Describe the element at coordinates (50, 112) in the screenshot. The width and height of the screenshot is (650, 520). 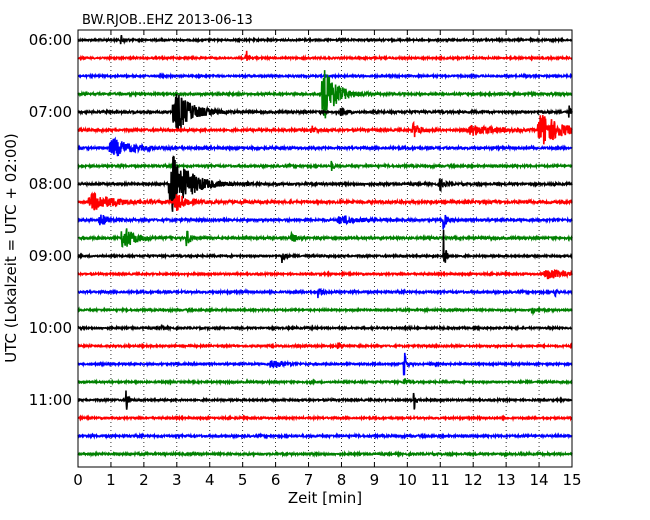
I see `y-tick-label: 07:00` at that location.